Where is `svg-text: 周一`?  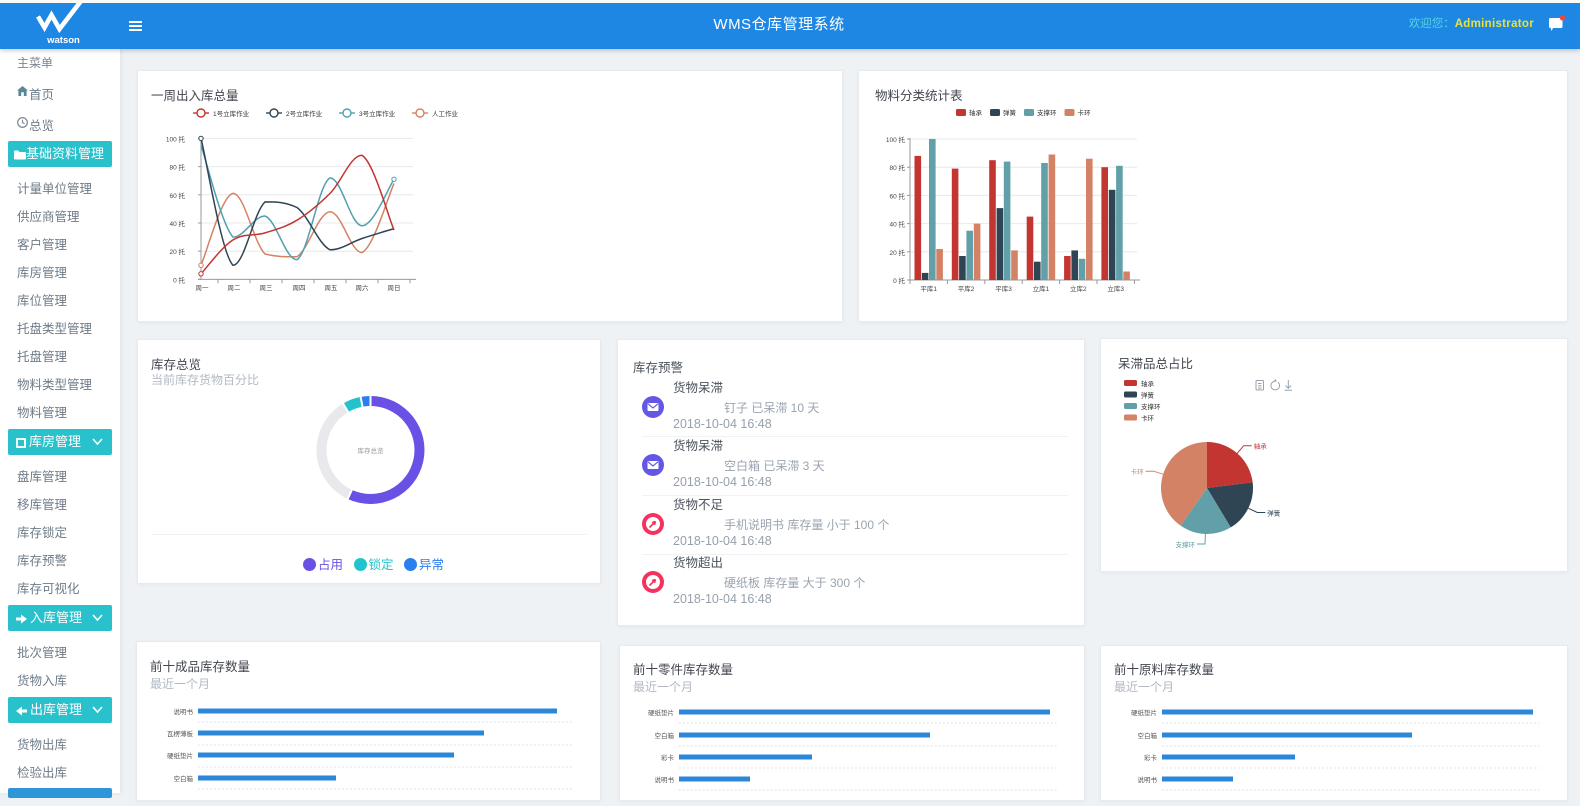
svg-text: 周一 is located at coordinates (203, 288).